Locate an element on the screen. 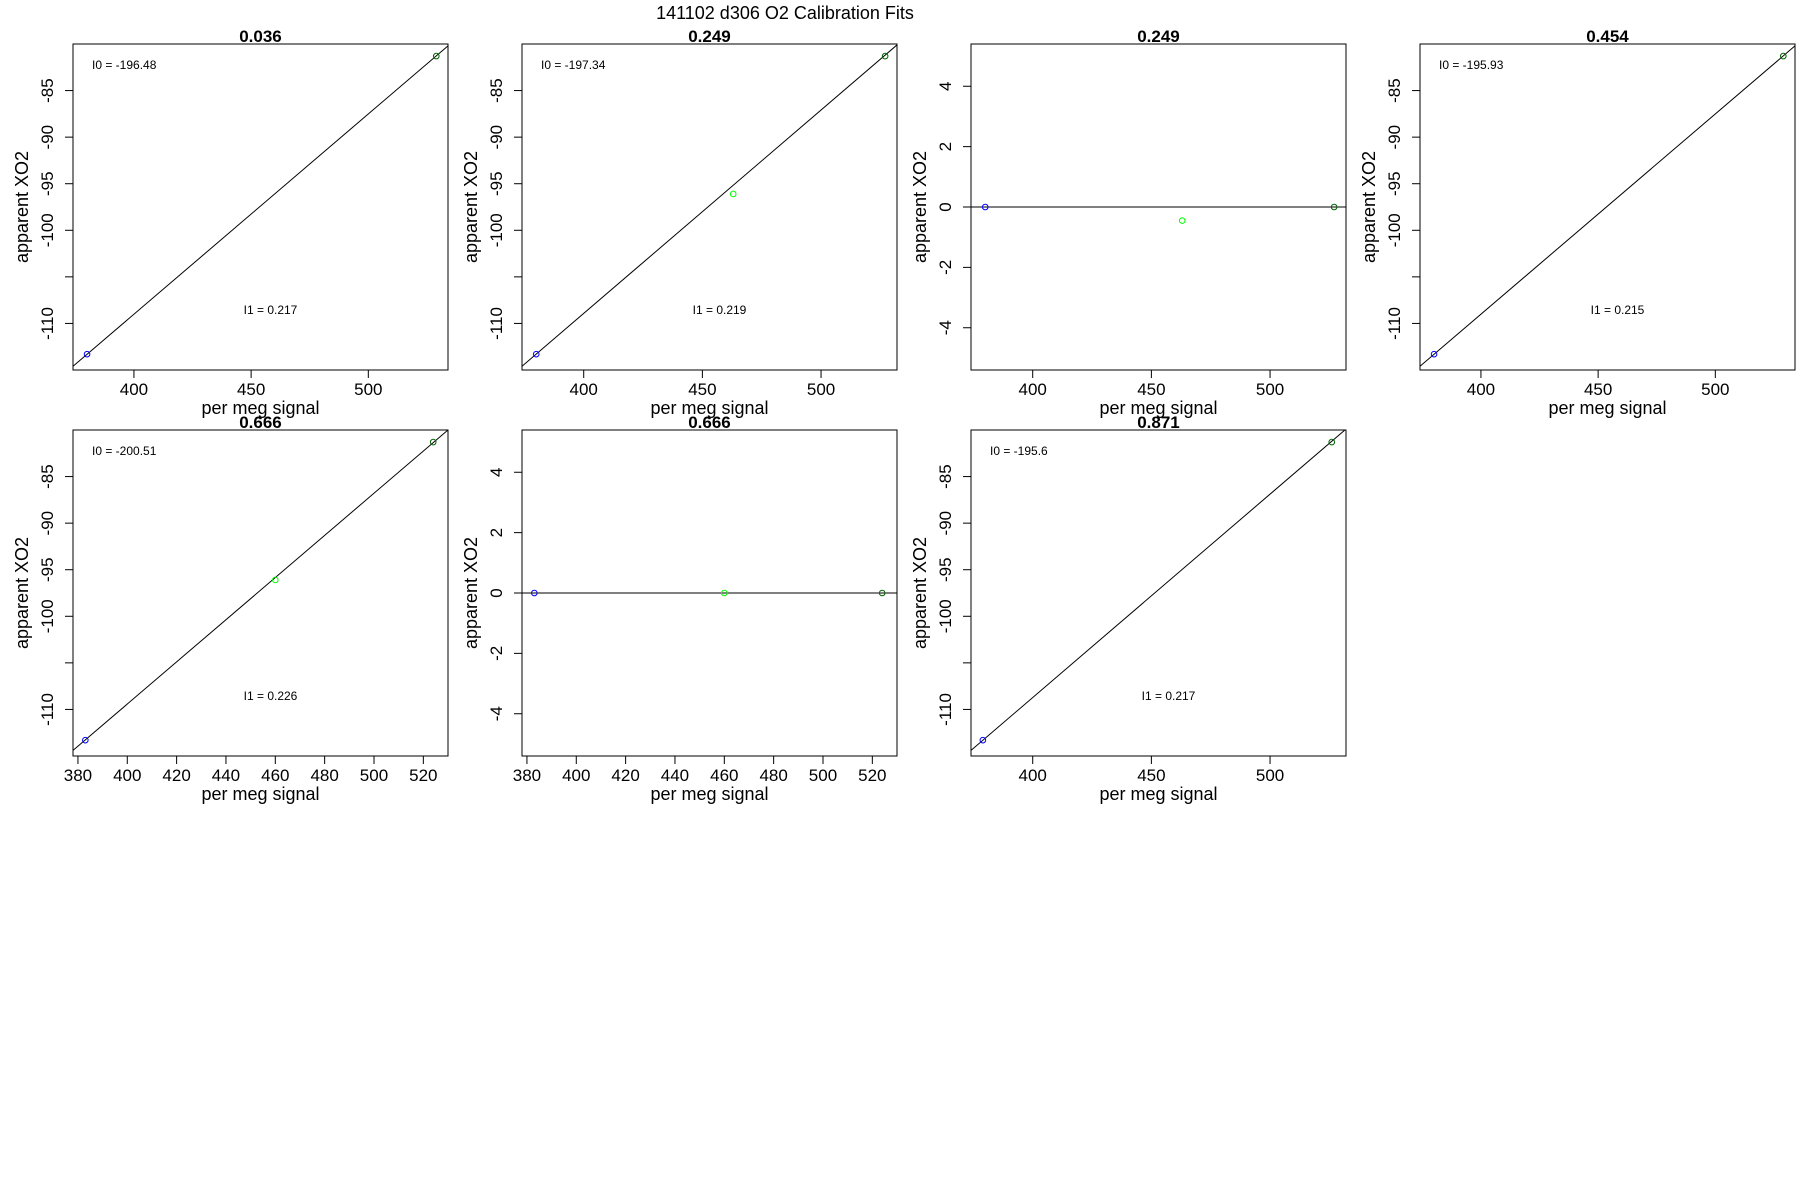 This screenshot has width=1800, height=1200. y-tick-label: 0 is located at coordinates (945, 206).